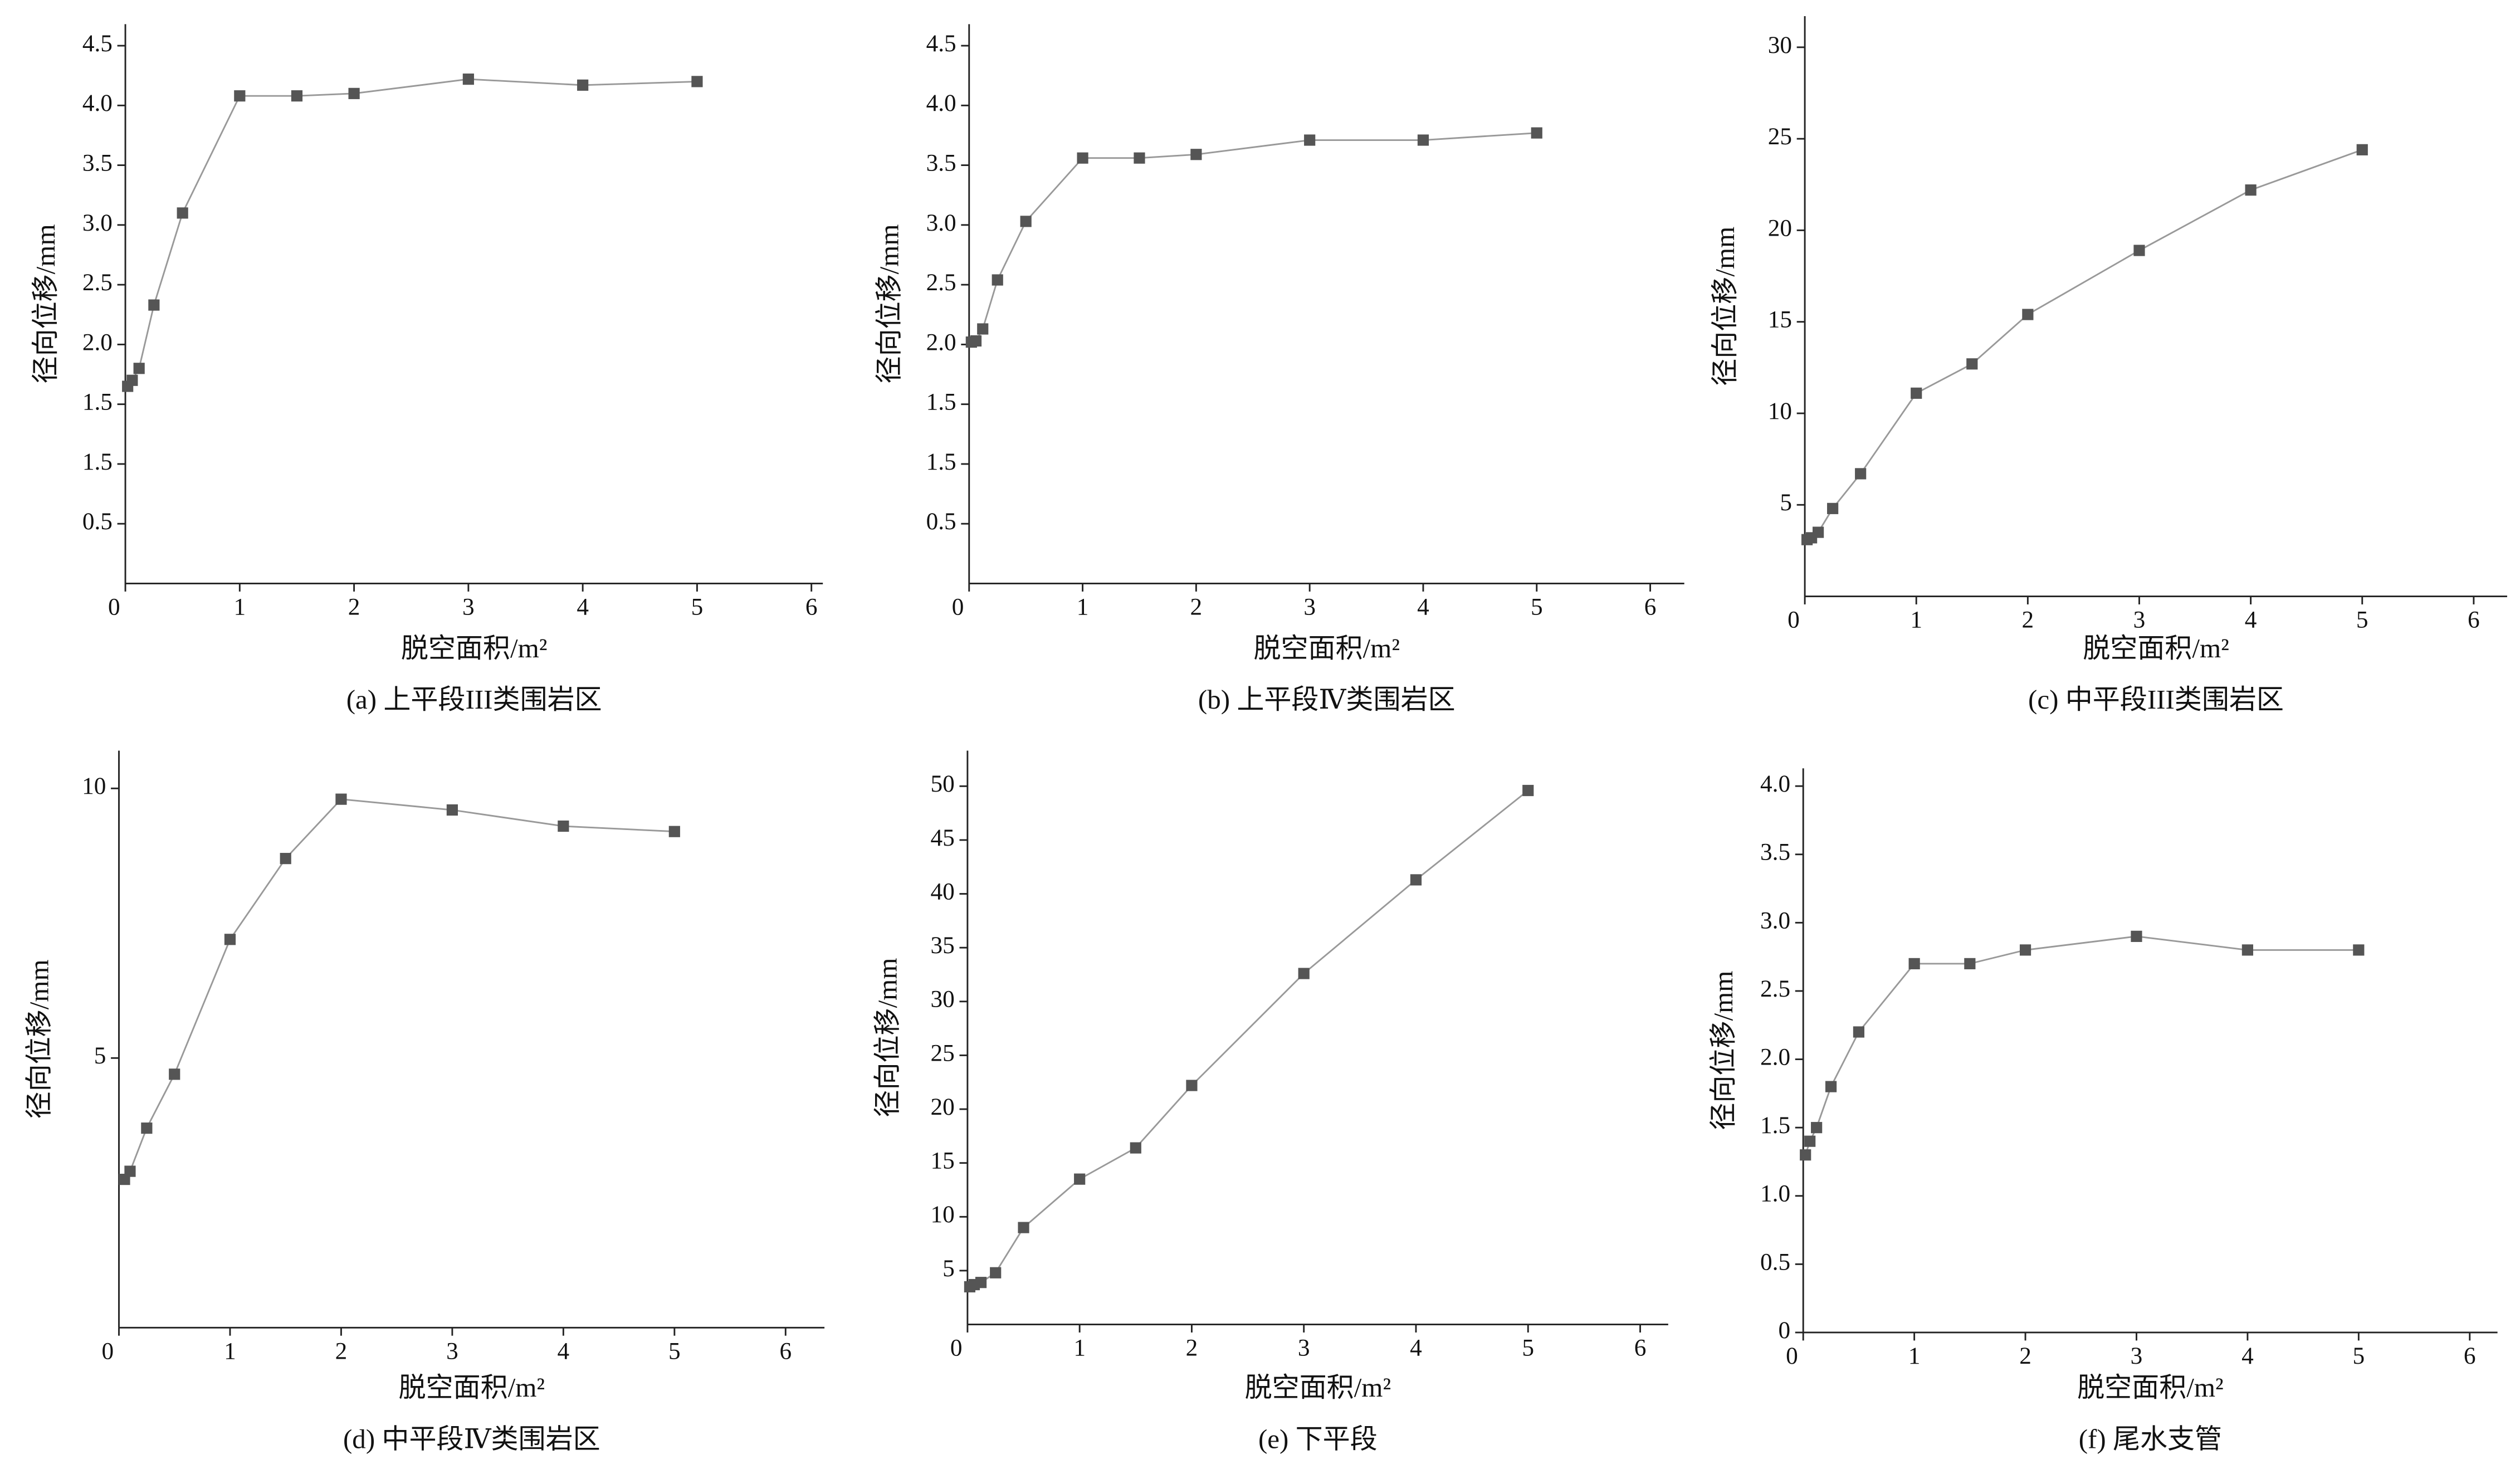  I want to click on y-tick-label: 0, so click(1784, 1330).